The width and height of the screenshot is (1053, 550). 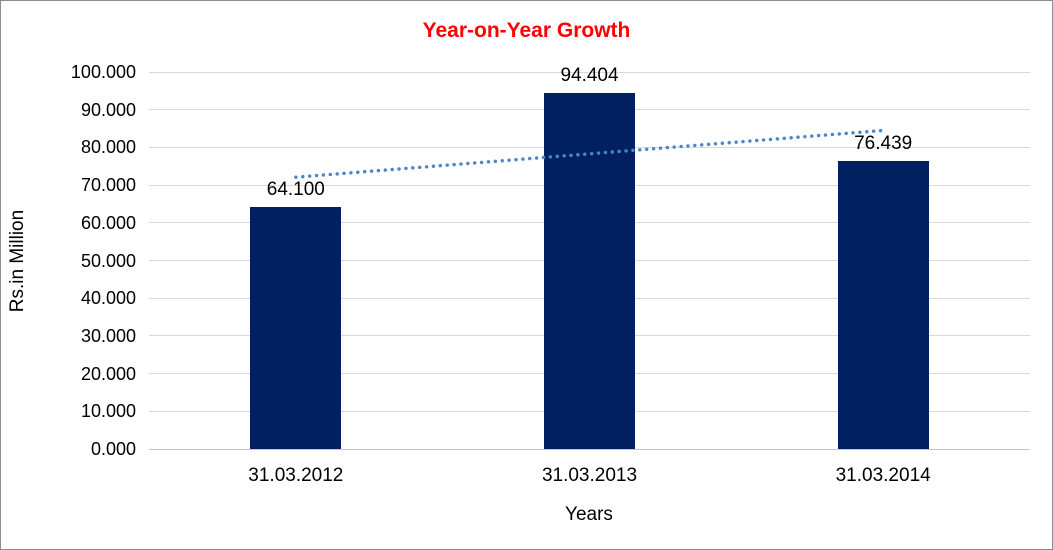 What do you see at coordinates (103, 72) in the screenshot?
I see `y-tick-label: 100.000` at bounding box center [103, 72].